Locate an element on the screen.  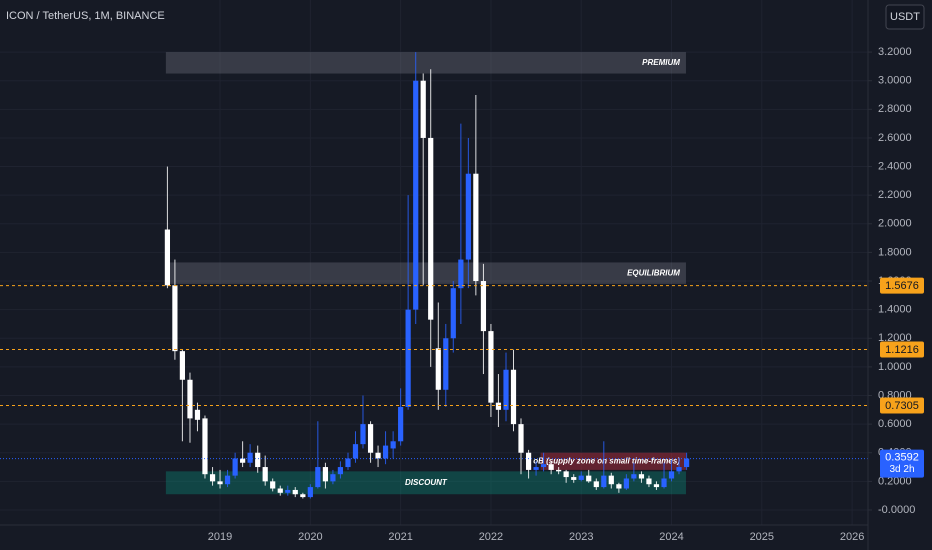
x-tick-label: 2020 is located at coordinates (310, 537).